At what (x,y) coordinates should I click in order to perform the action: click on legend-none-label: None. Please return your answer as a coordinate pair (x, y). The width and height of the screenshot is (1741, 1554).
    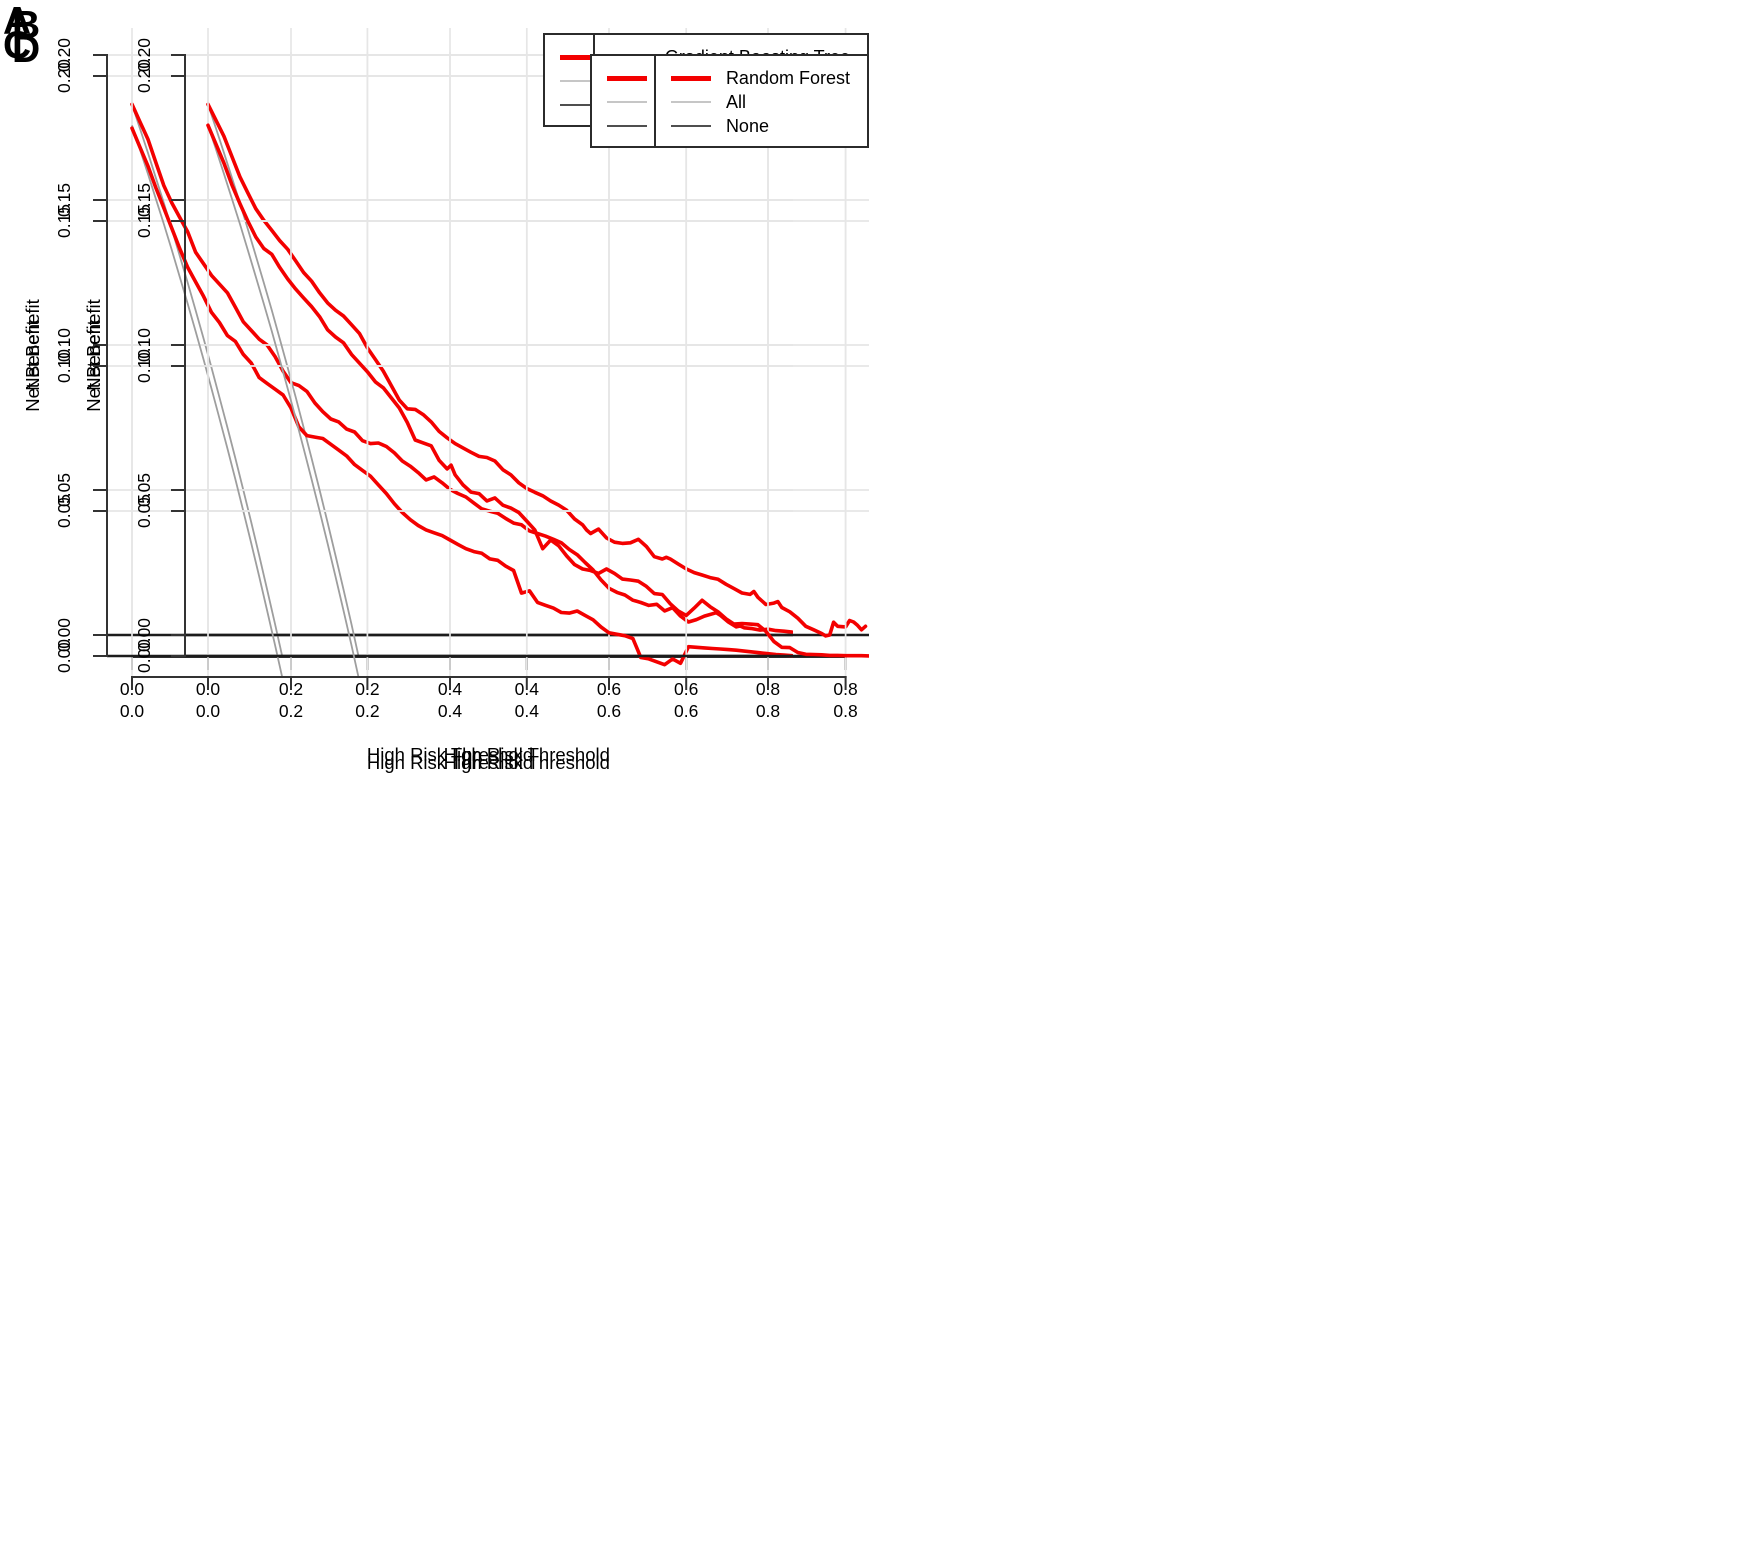
    Looking at the image, I should click on (747, 125).